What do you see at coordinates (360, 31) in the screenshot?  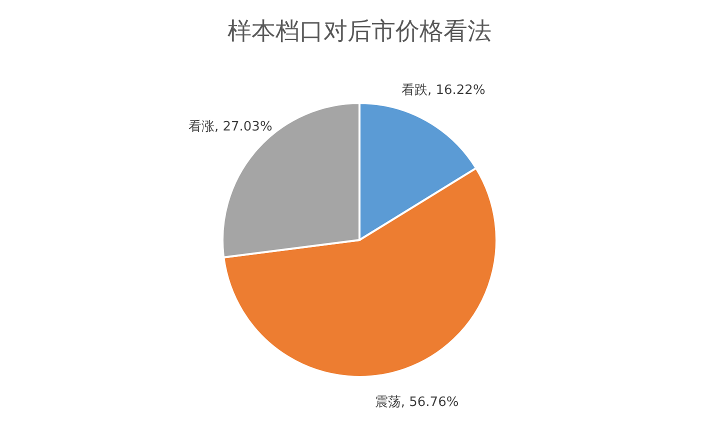 I see `chart-title: 样本档口对后市价格看法` at bounding box center [360, 31].